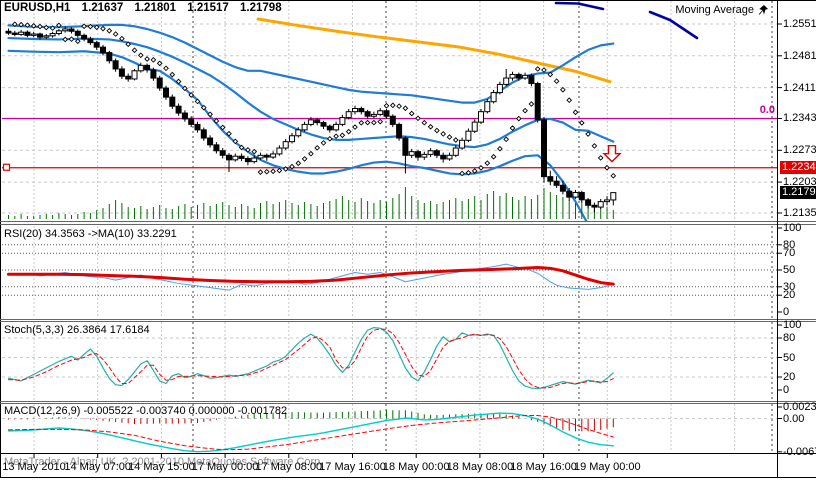  I want to click on time-axis-label: 17 May 00:00, so click(225, 467).